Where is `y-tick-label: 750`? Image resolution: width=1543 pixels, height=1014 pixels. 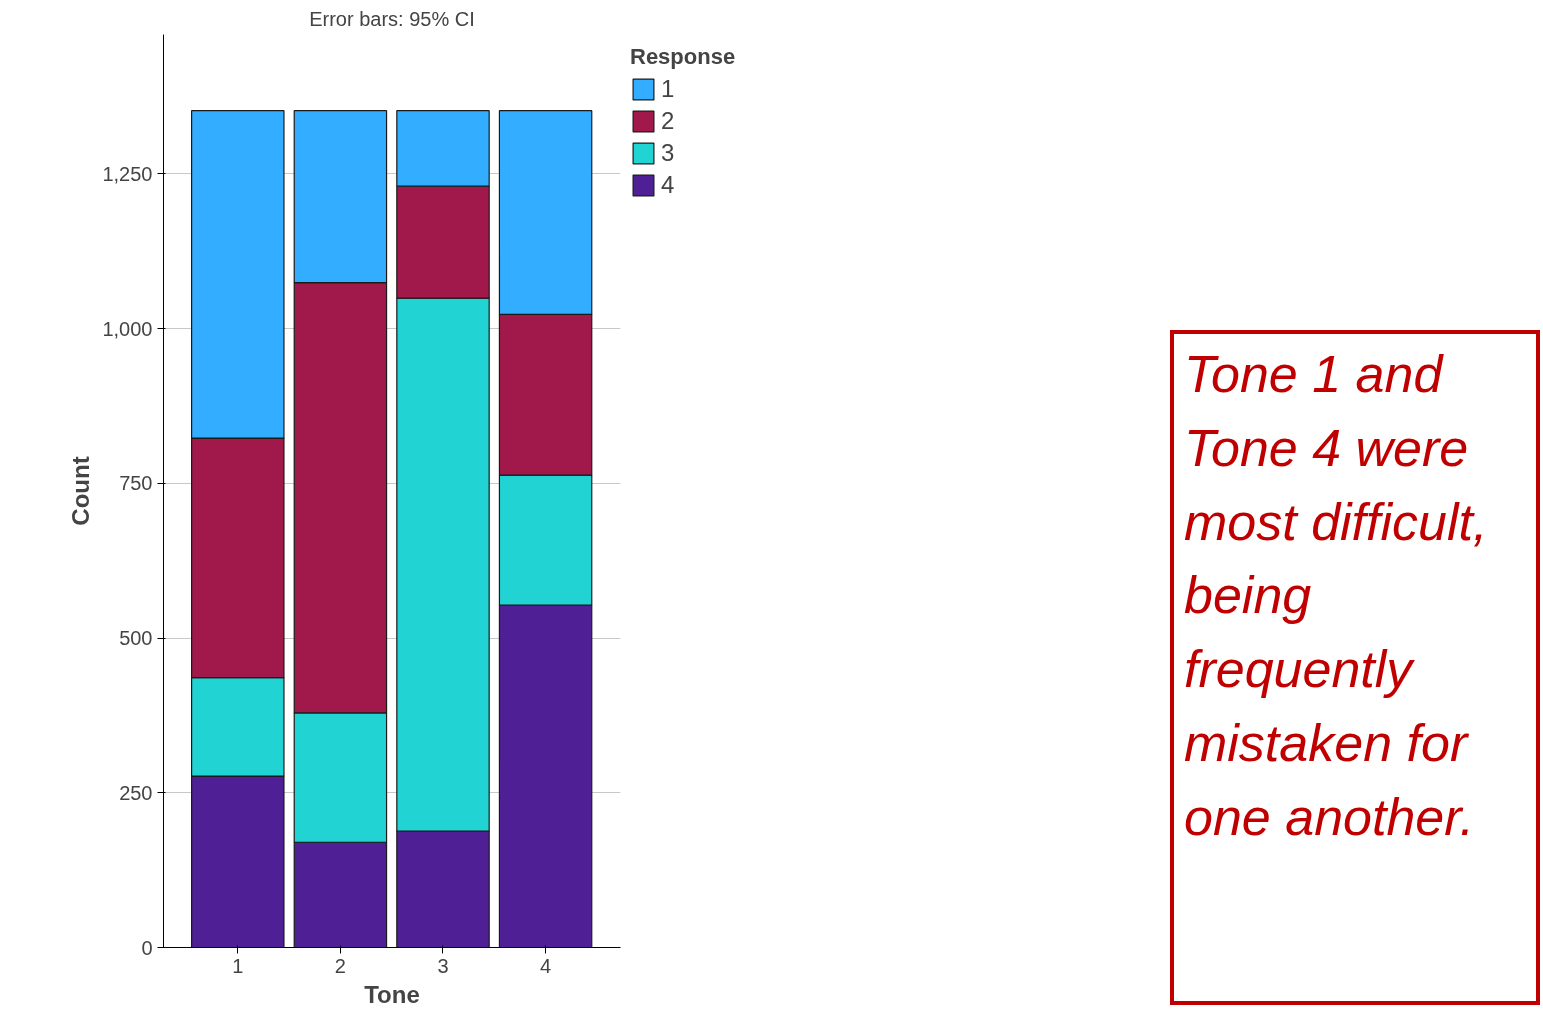 y-tick-label: 750 is located at coordinates (136, 483).